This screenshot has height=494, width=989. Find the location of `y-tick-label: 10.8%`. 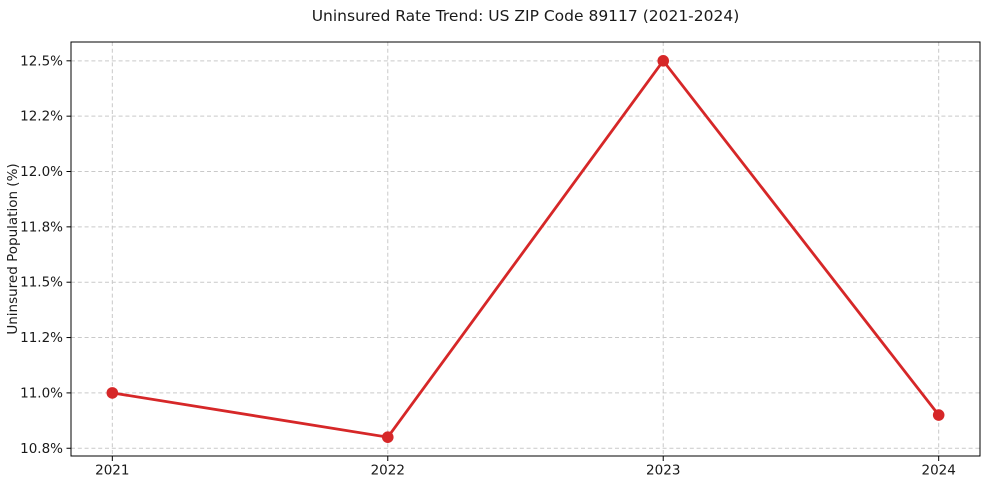

y-tick-label: 10.8% is located at coordinates (41, 449).